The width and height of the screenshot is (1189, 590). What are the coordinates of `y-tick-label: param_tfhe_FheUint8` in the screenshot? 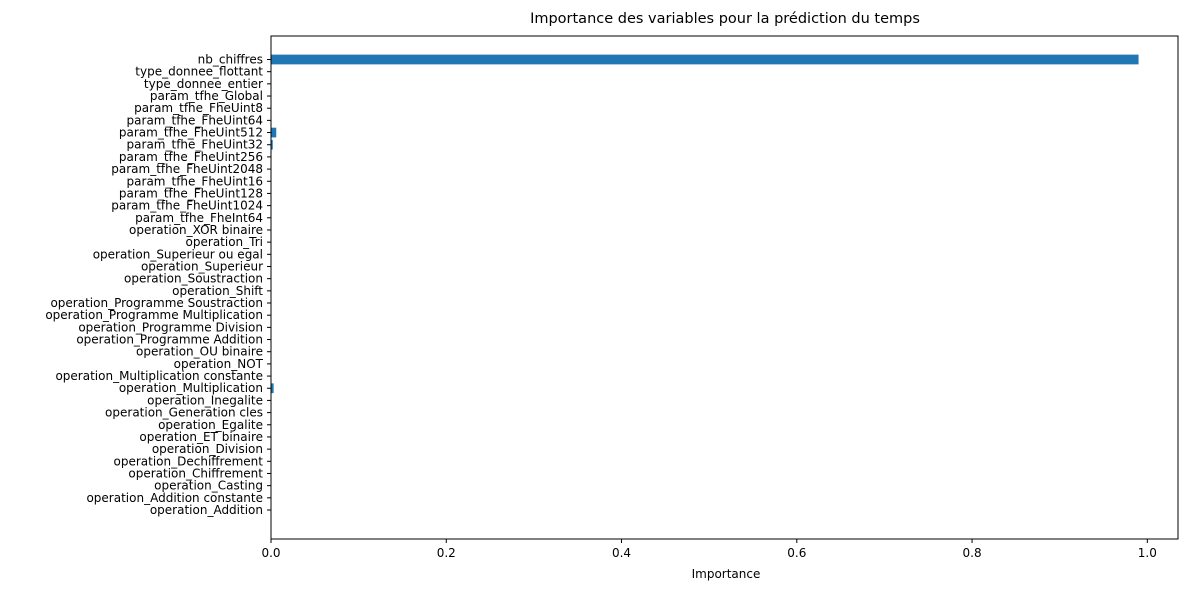 It's located at (198, 108).